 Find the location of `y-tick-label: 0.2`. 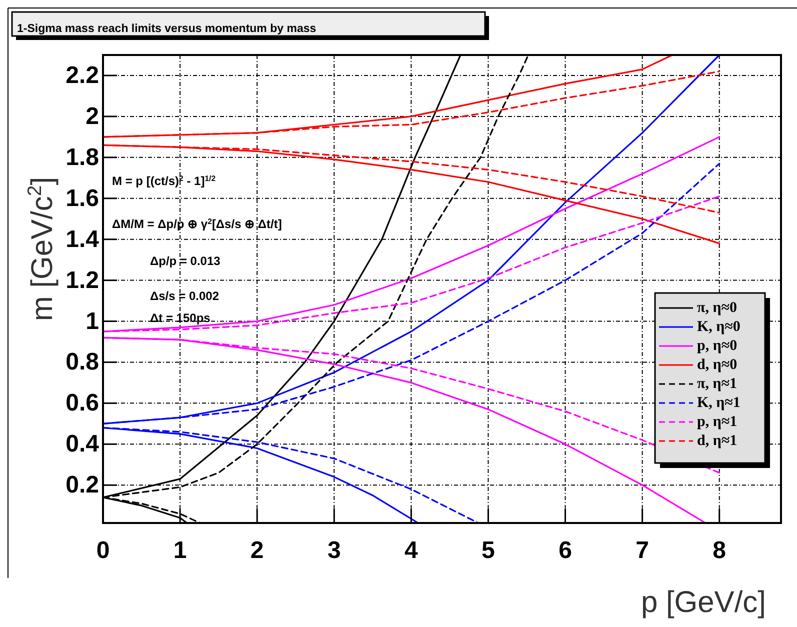

y-tick-label: 0.2 is located at coordinates (82, 485).